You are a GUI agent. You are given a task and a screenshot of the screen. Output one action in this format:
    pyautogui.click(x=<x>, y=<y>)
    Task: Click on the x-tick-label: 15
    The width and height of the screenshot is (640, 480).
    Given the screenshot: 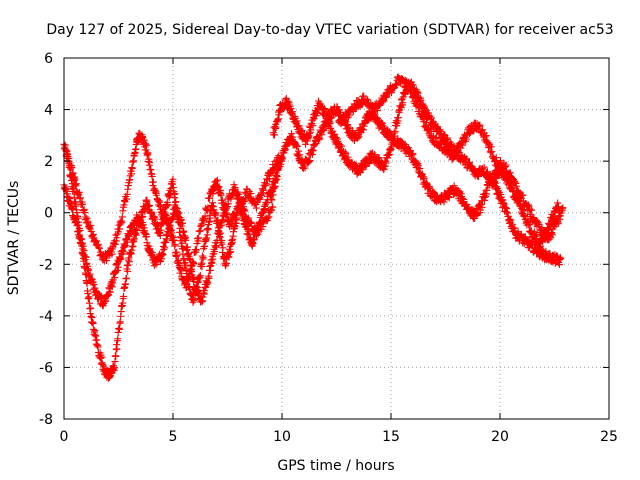 What is the action you would take?
    pyautogui.click(x=391, y=437)
    